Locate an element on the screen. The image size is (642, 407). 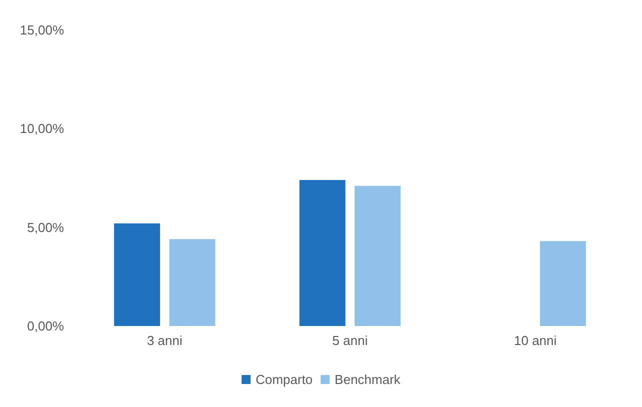
x-tick-label: 5 anni is located at coordinates (350, 340).